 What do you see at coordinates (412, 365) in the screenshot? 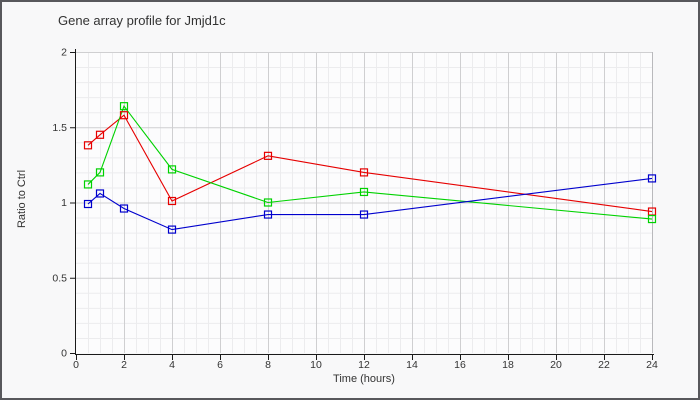
I see `x-tick-label: 14` at bounding box center [412, 365].